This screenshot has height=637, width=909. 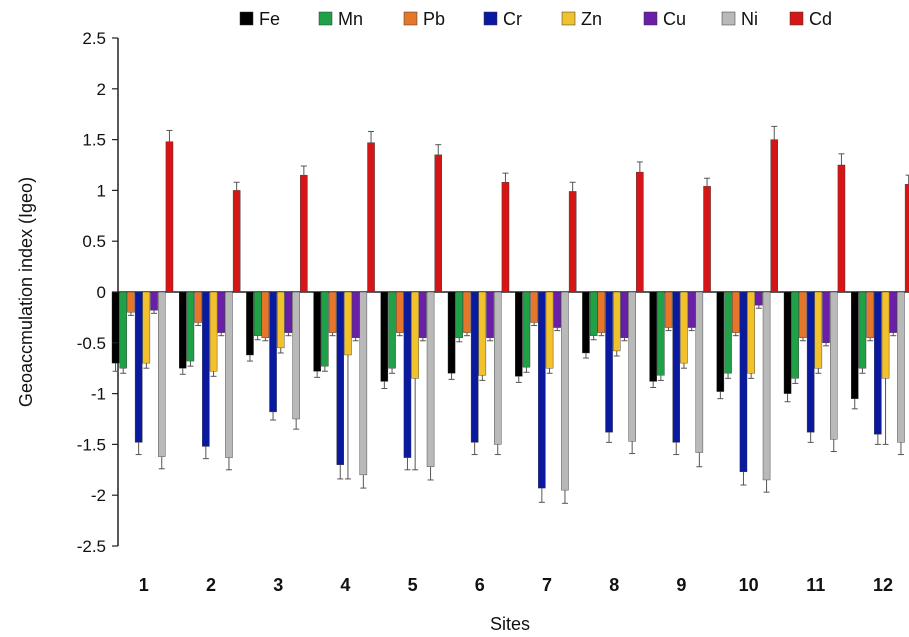 What do you see at coordinates (883, 585) in the screenshot?
I see `x-category-label: 12` at bounding box center [883, 585].